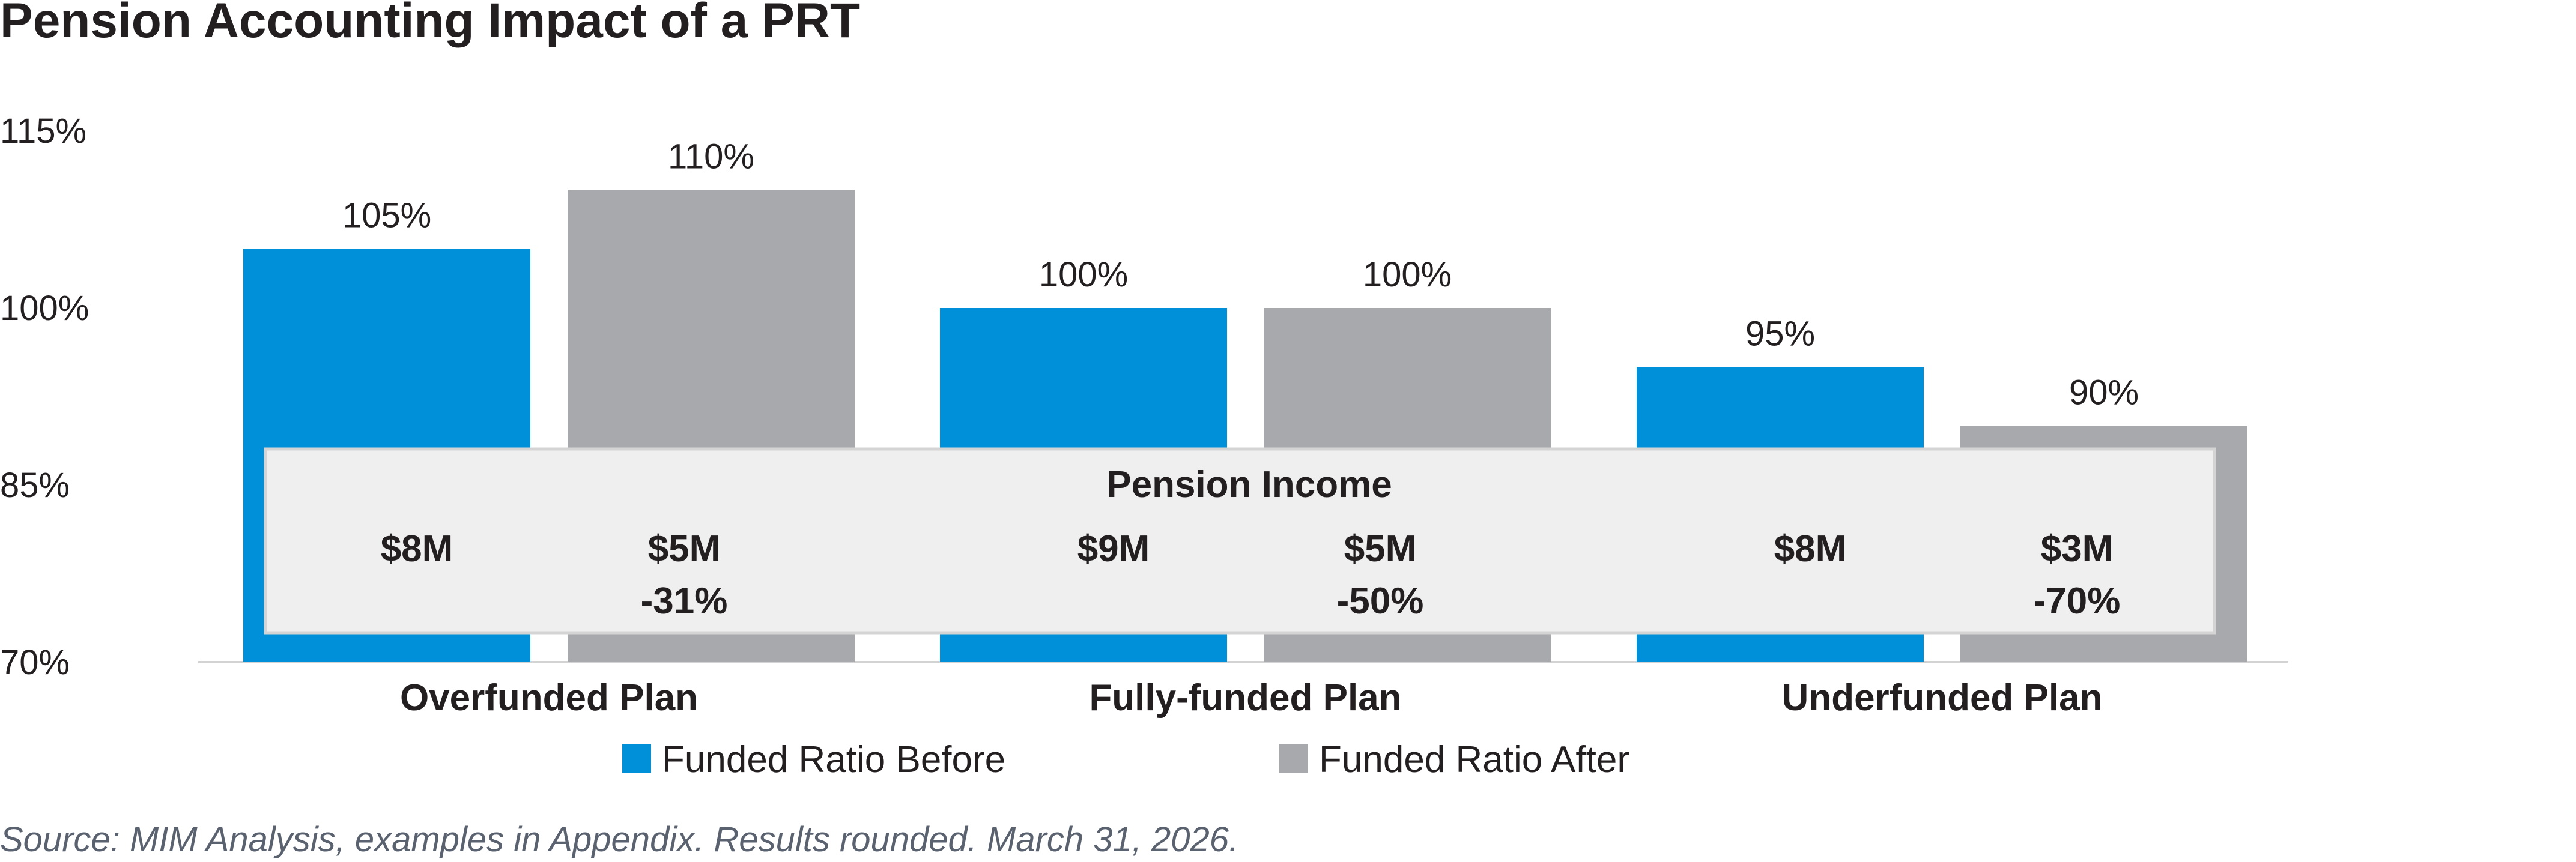 The width and height of the screenshot is (2576, 862). I want to click on legend-swatch-after, so click(1293, 758).